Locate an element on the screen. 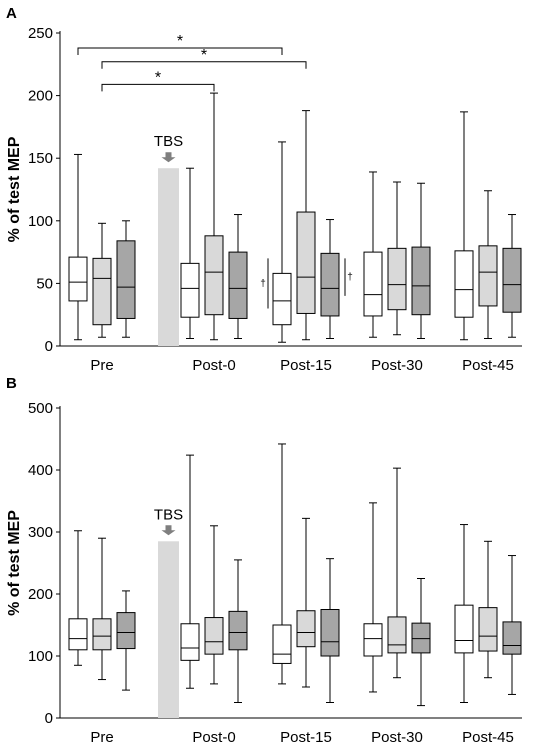 The width and height of the screenshot is (538, 746). y-tick-label: 150 is located at coordinates (40, 158).